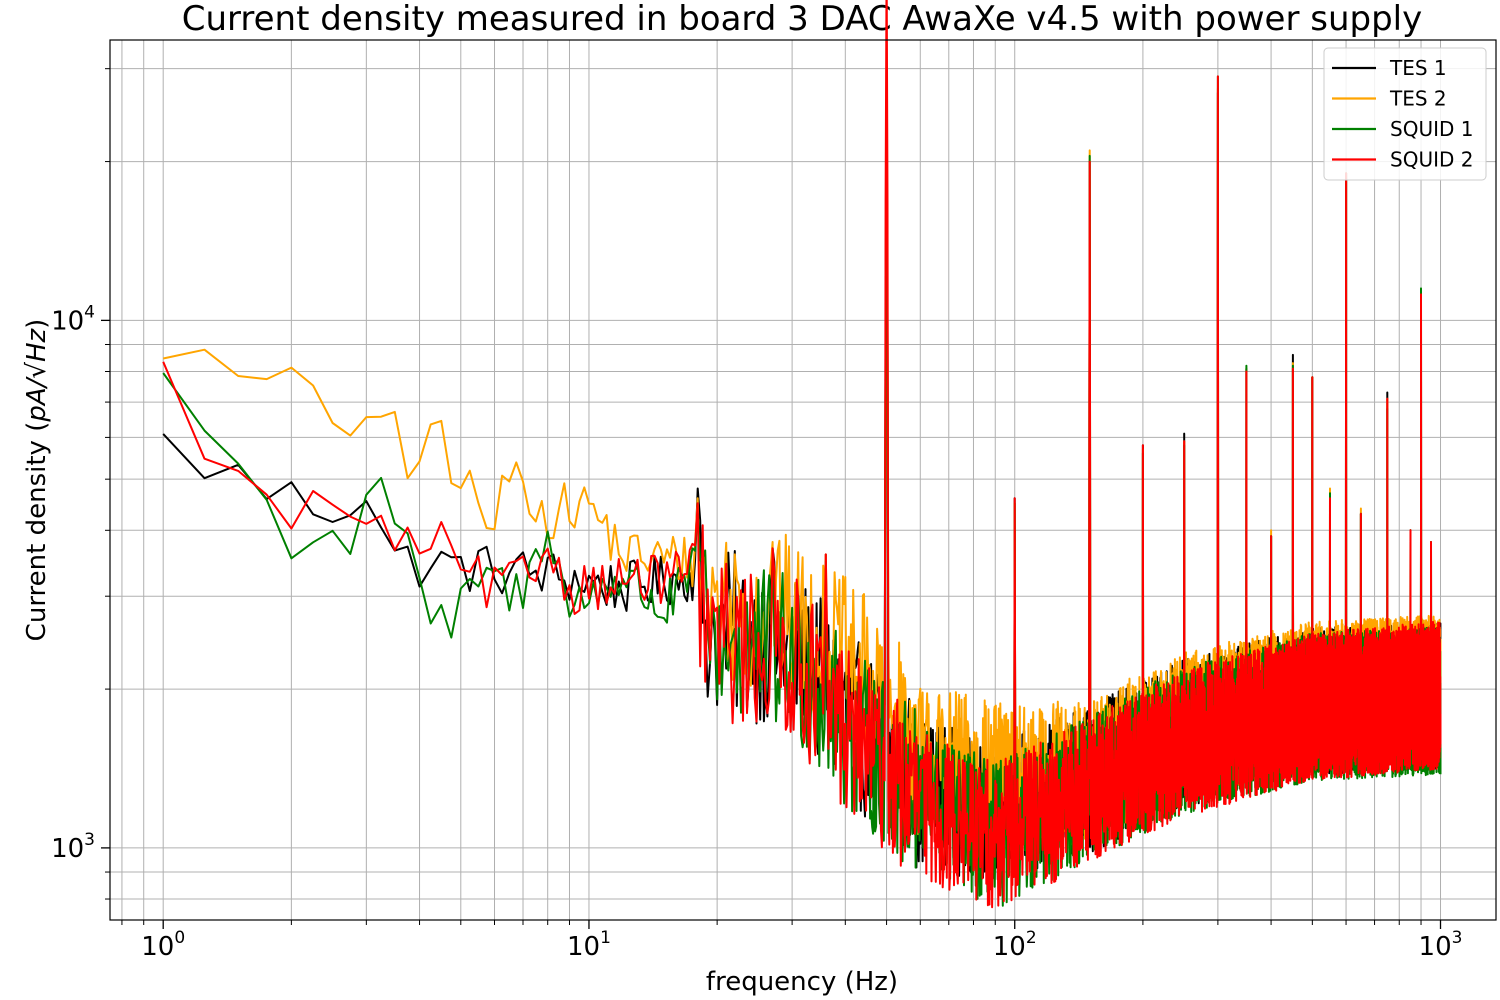  I want to click on y-axis-label-math: pA/√Hz, so click(37, 374).